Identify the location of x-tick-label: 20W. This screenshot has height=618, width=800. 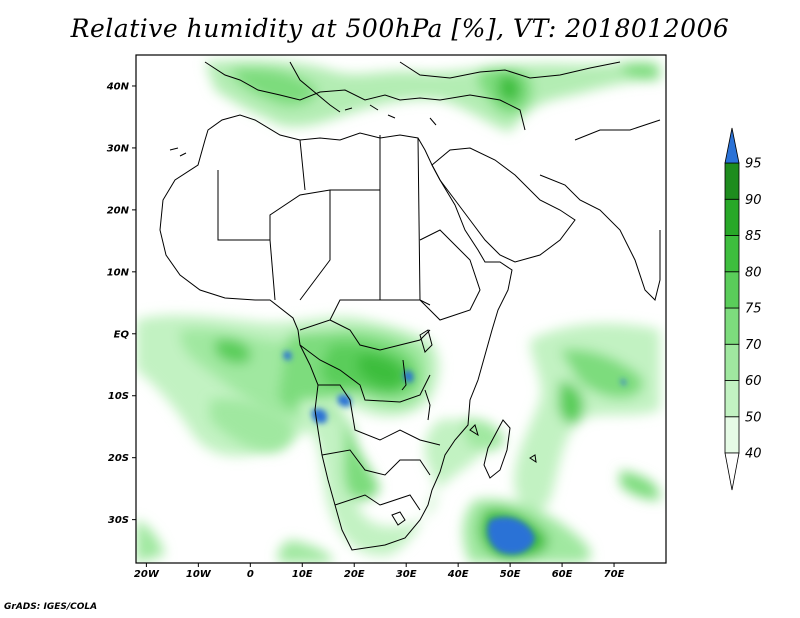
(147, 574).